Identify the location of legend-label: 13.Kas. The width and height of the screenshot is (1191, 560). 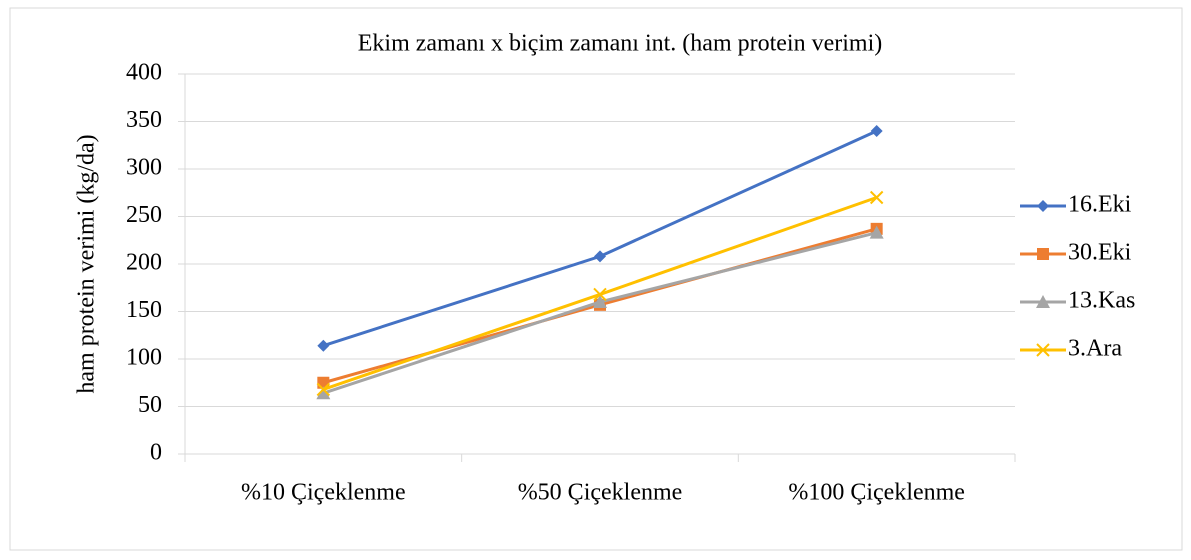
(1101, 301).